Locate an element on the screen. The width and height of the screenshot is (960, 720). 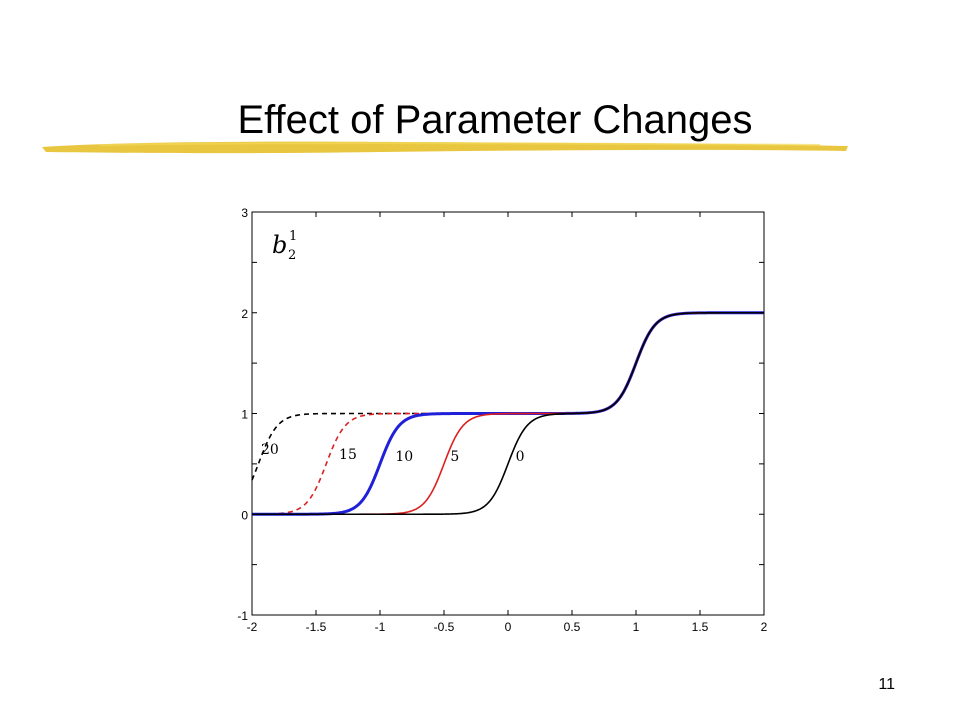
y-tick-label: 1 is located at coordinates (244, 415).